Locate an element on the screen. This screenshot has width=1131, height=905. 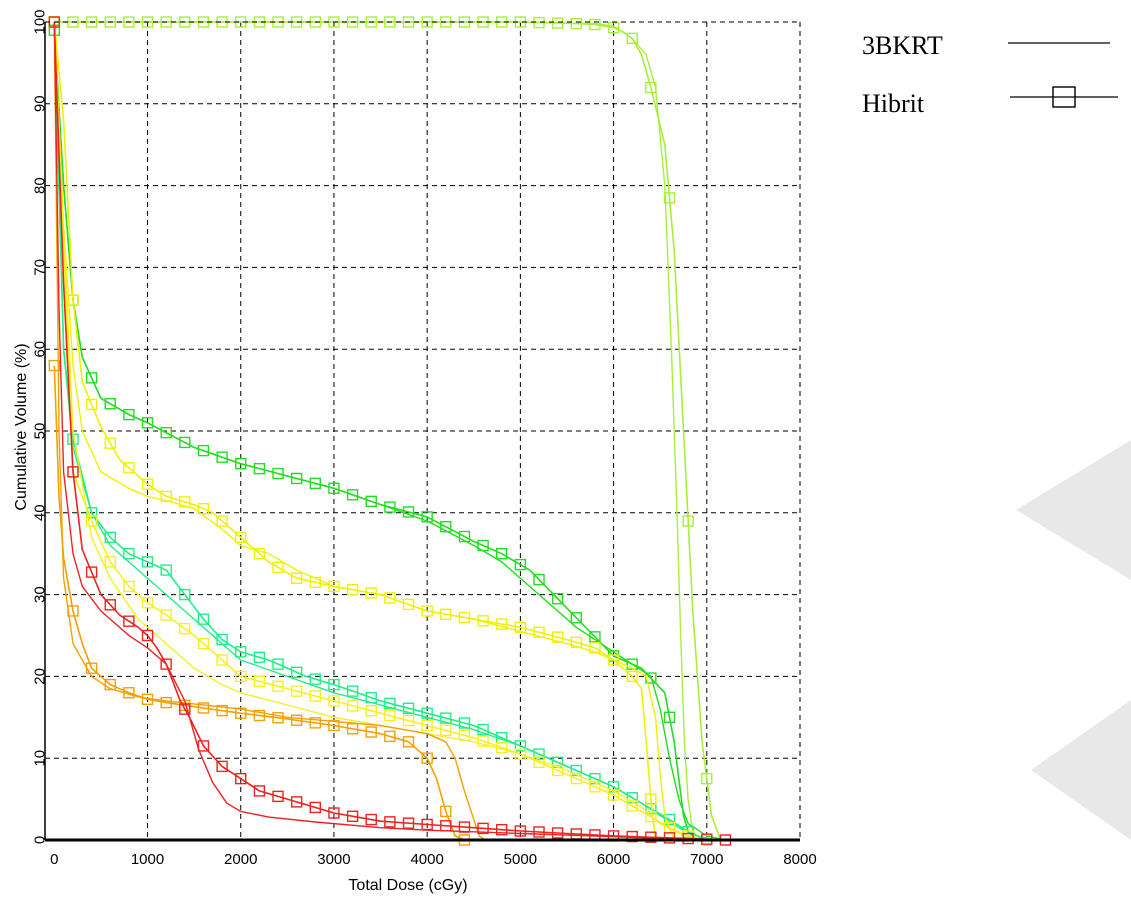
x-tick-label: 6000 is located at coordinates (613, 859).